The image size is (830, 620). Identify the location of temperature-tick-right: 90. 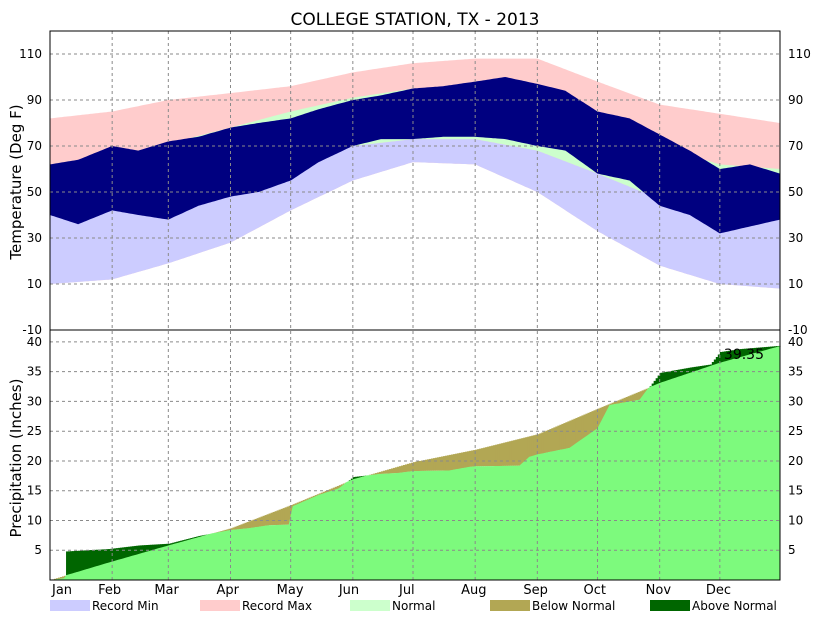
(795, 100).